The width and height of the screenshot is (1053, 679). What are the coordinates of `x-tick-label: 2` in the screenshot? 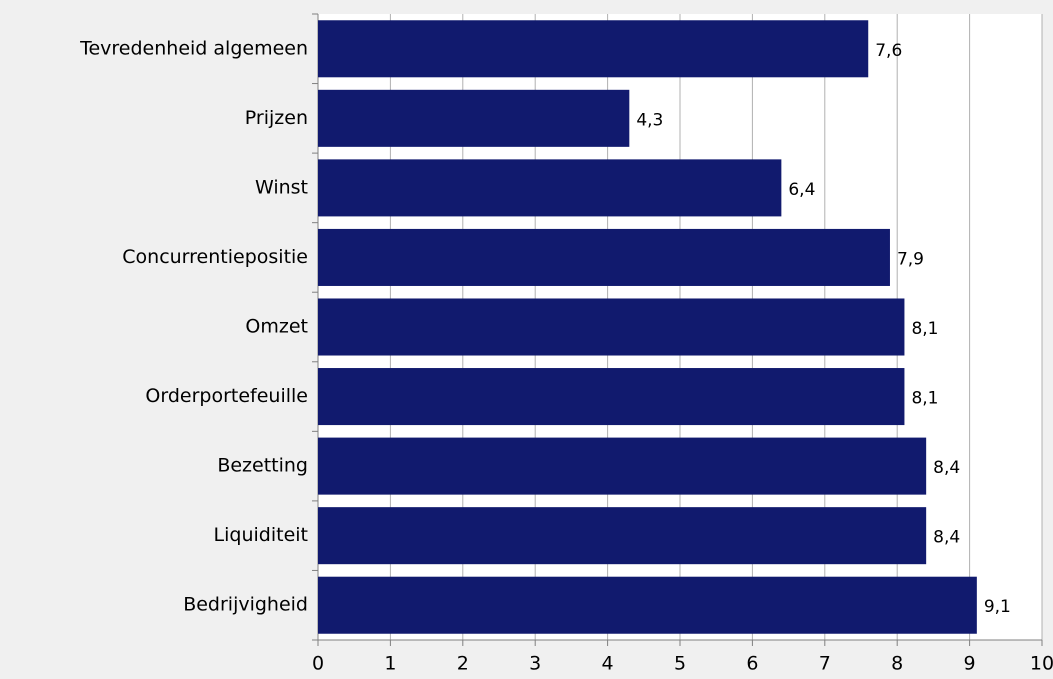 It's located at (463, 664).